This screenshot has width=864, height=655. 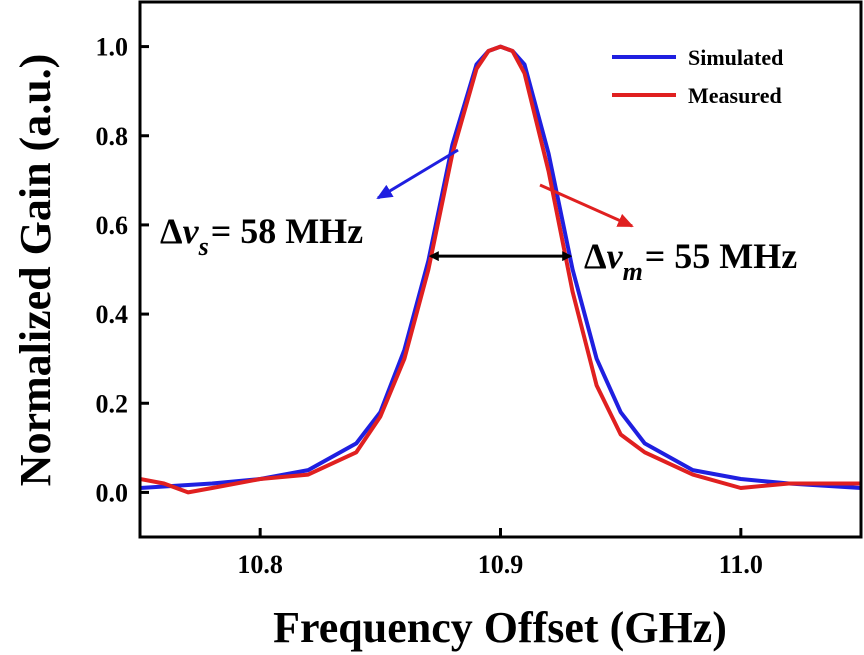 I want to click on x-axis-ticks: 10.8 10.9 11.0, so click(x=500, y=553).